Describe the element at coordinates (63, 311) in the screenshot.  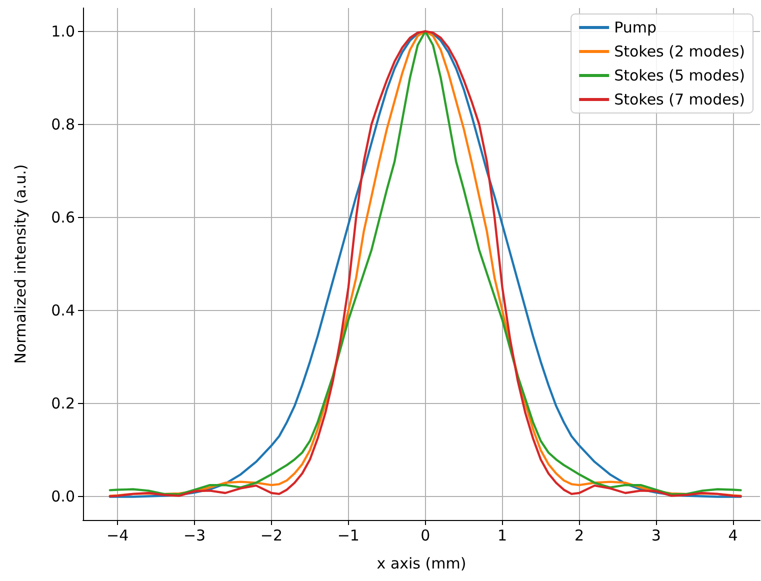
I see `y-tick-label: 0.4` at that location.